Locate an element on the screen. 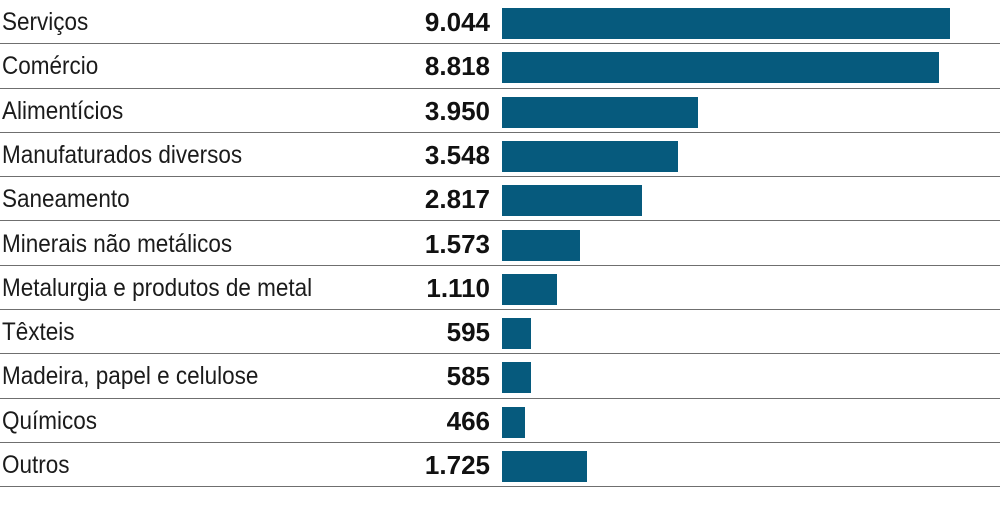  value-label: 1.573 is located at coordinates (457, 243).